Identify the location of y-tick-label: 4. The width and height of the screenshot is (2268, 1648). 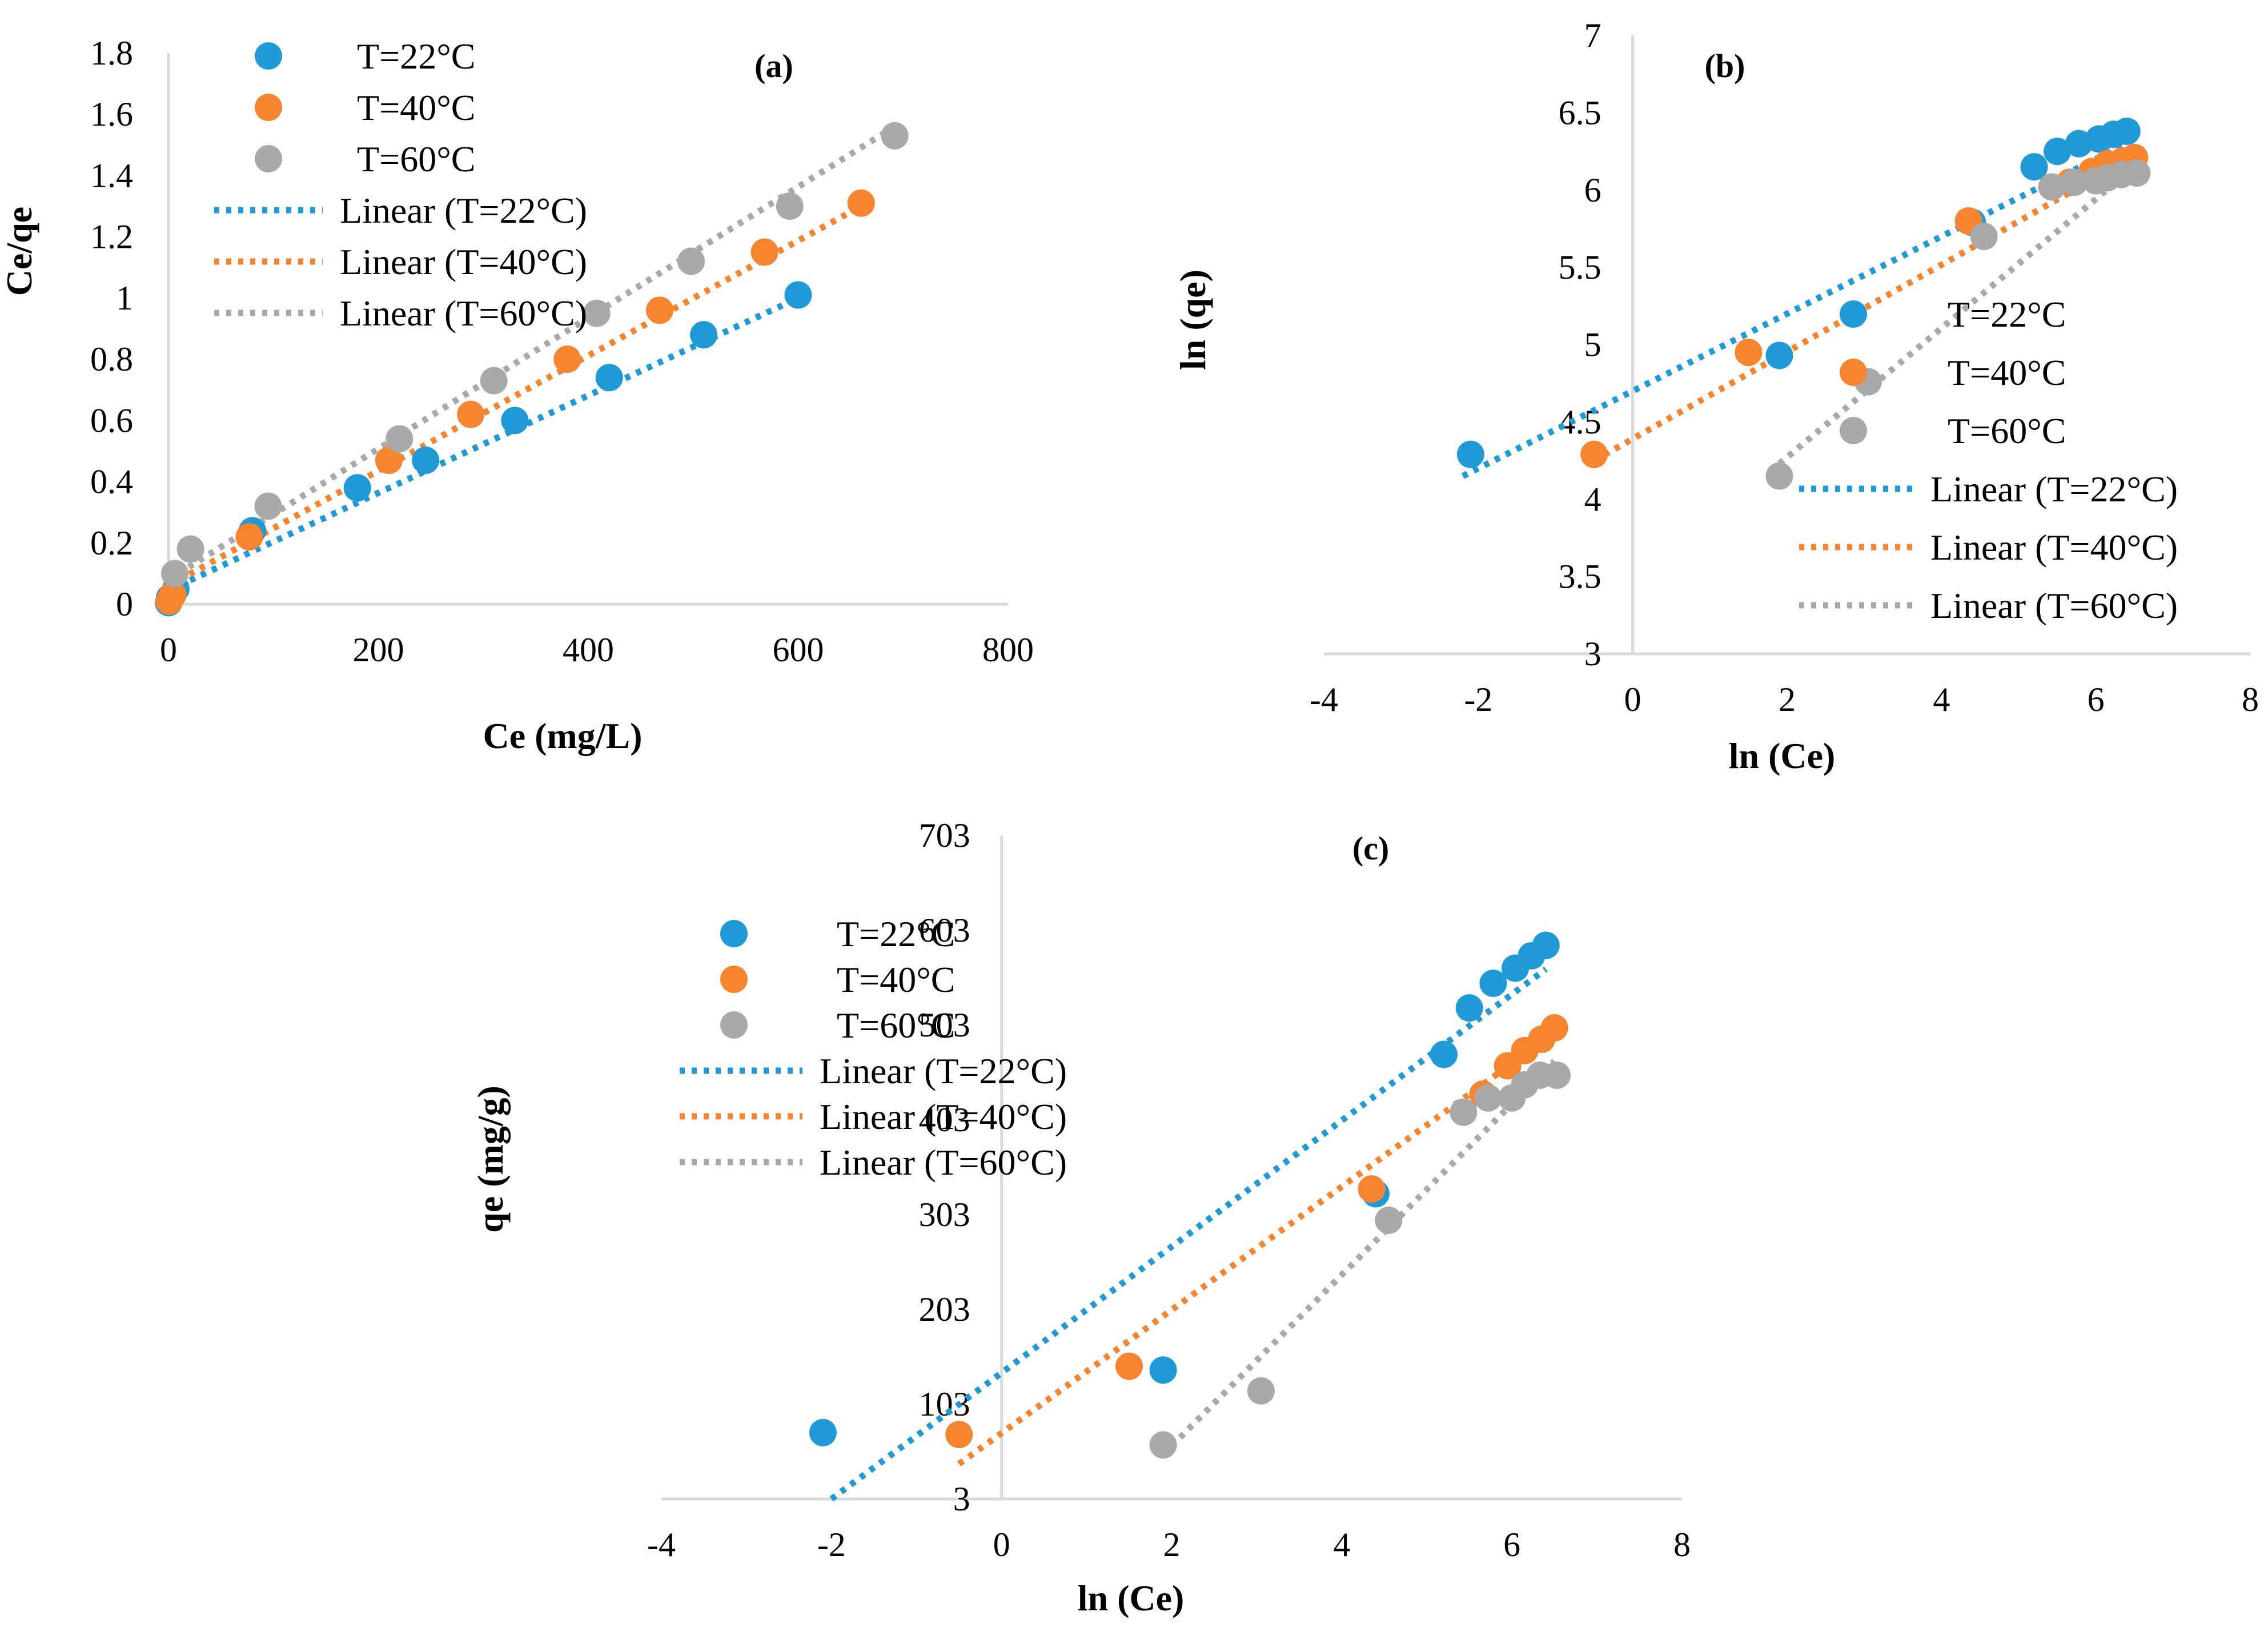
(1592, 499).